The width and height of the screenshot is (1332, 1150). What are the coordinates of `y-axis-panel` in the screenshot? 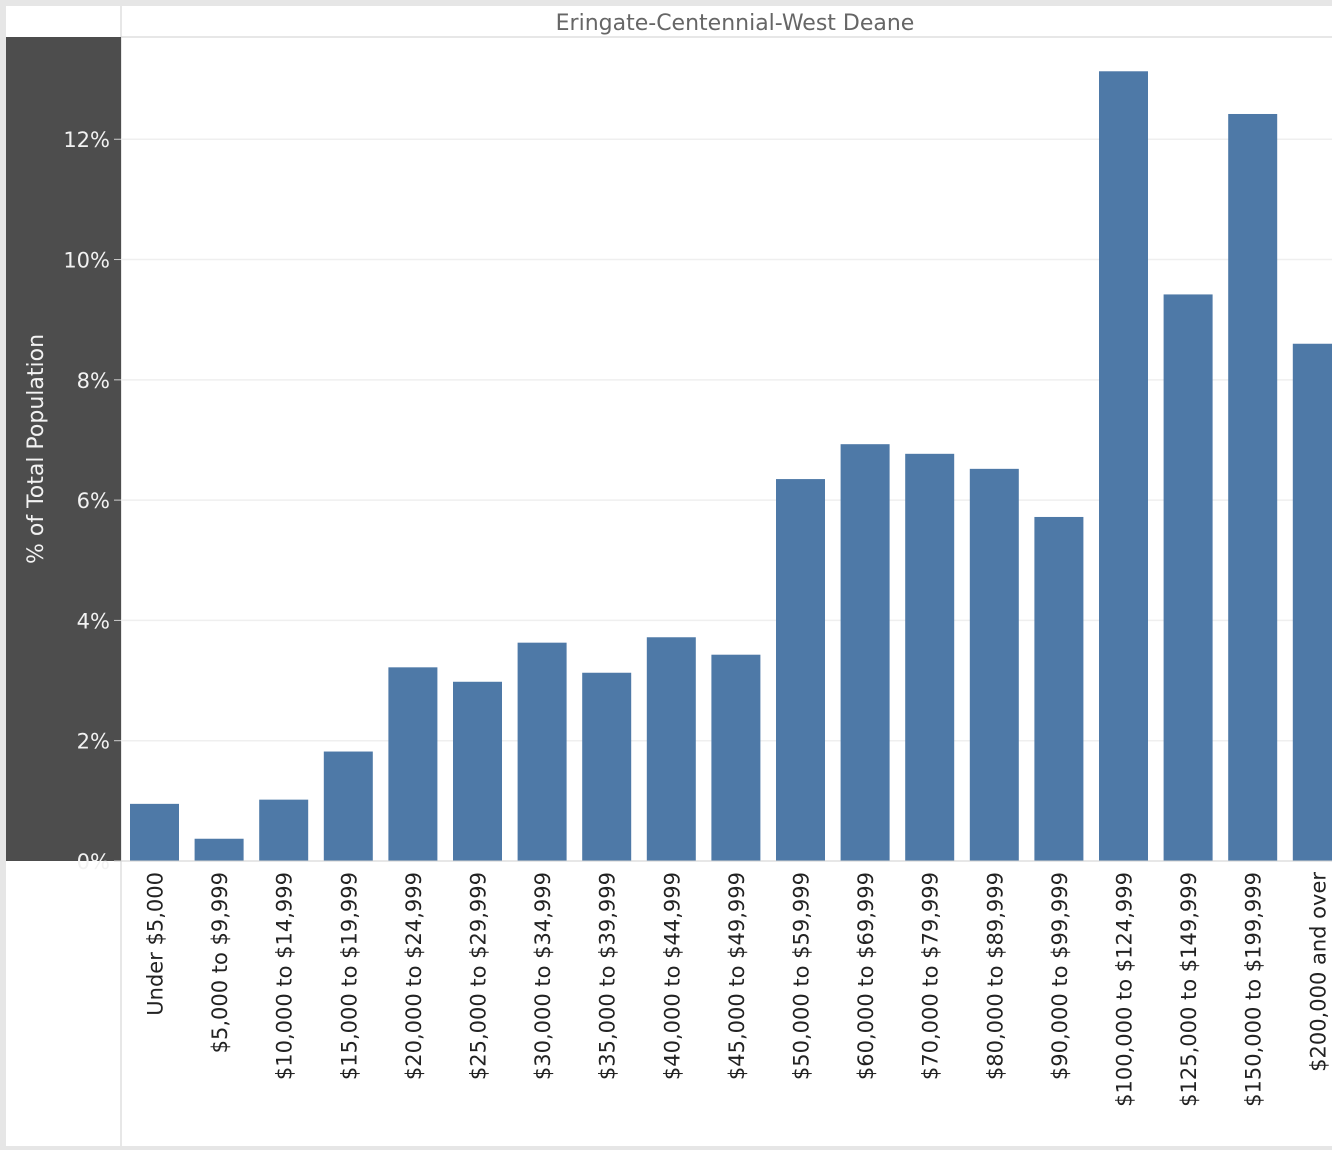 It's located at (63, 449).